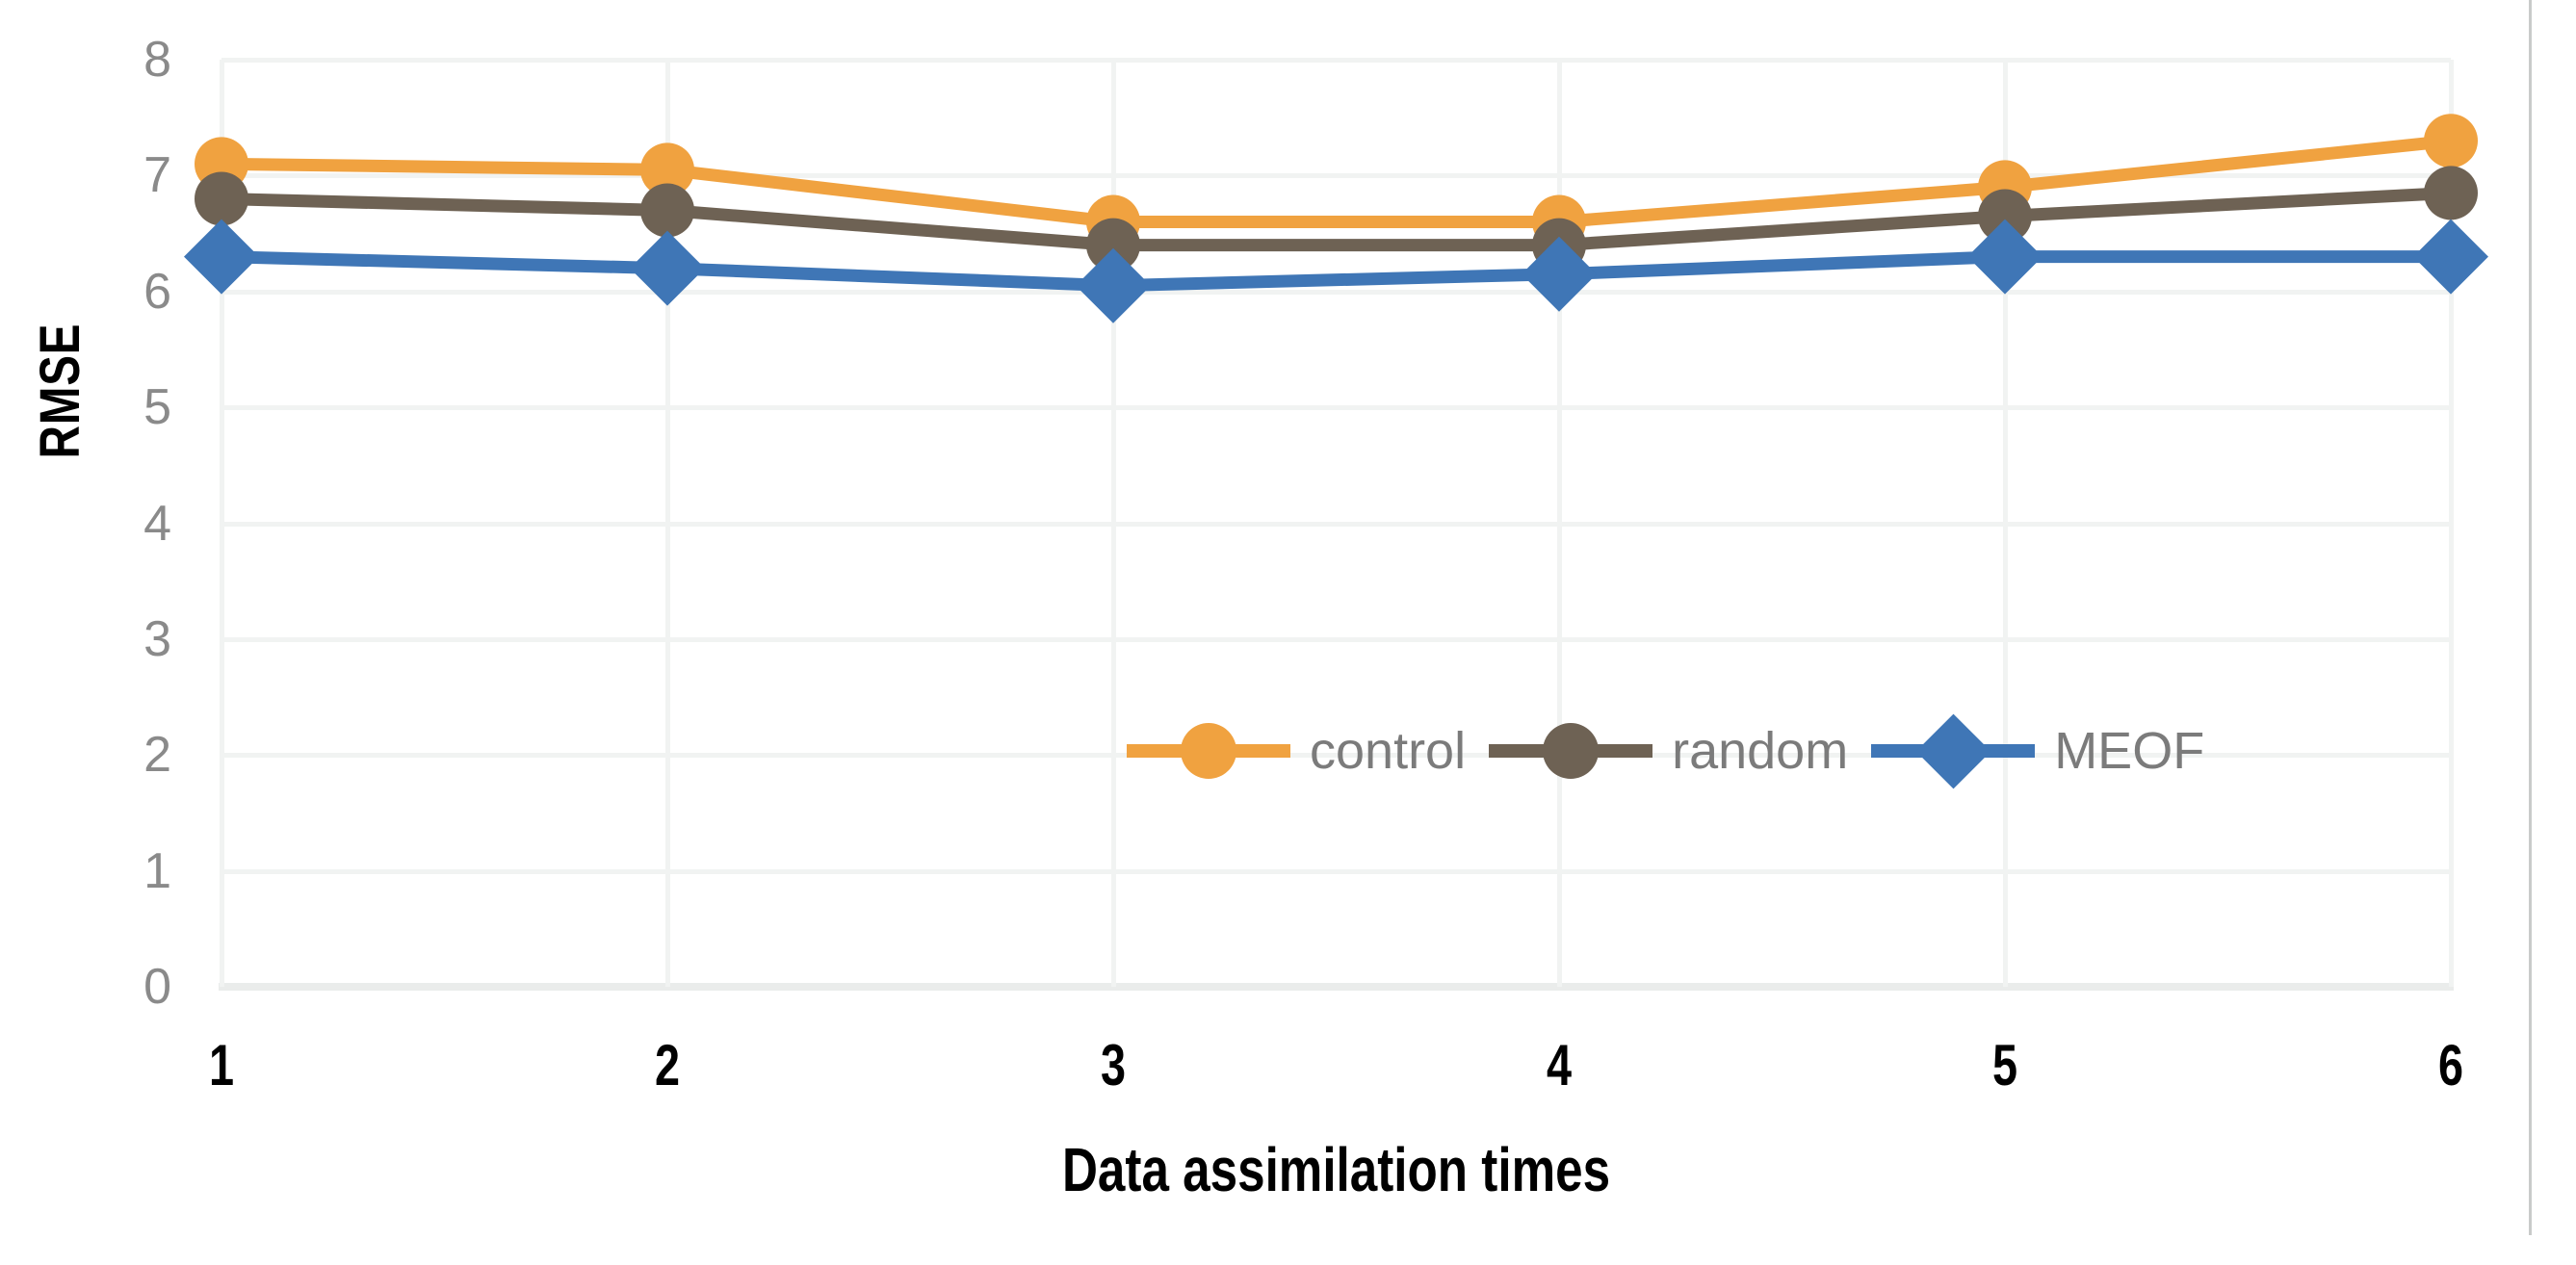  Describe the element at coordinates (157, 638) in the screenshot. I see `y-tick-label-3: 3` at that location.